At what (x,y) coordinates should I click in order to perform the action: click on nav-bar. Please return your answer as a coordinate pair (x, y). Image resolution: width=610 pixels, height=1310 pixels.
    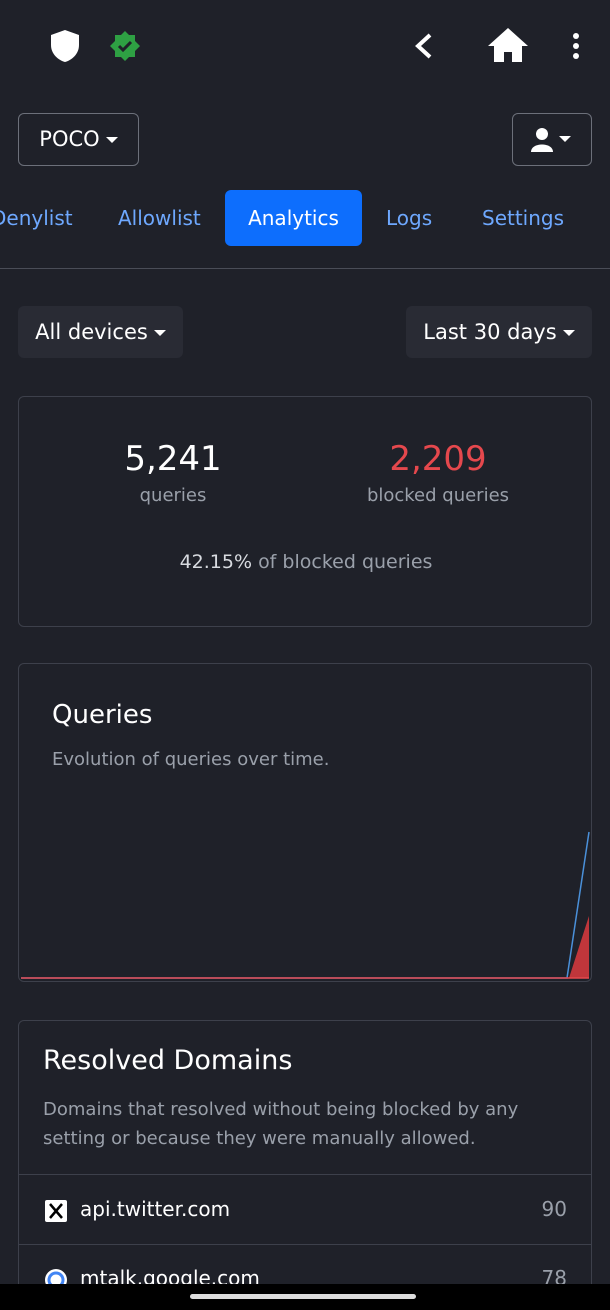
    Looking at the image, I should click on (305, 1297).